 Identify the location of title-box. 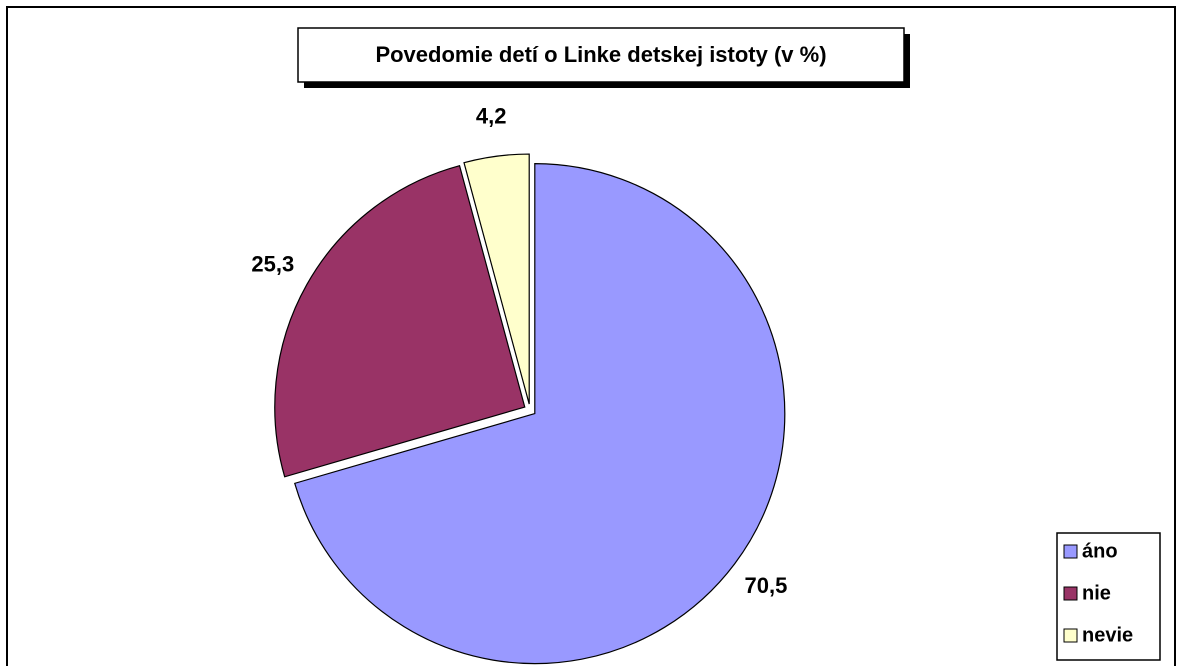
(601, 55).